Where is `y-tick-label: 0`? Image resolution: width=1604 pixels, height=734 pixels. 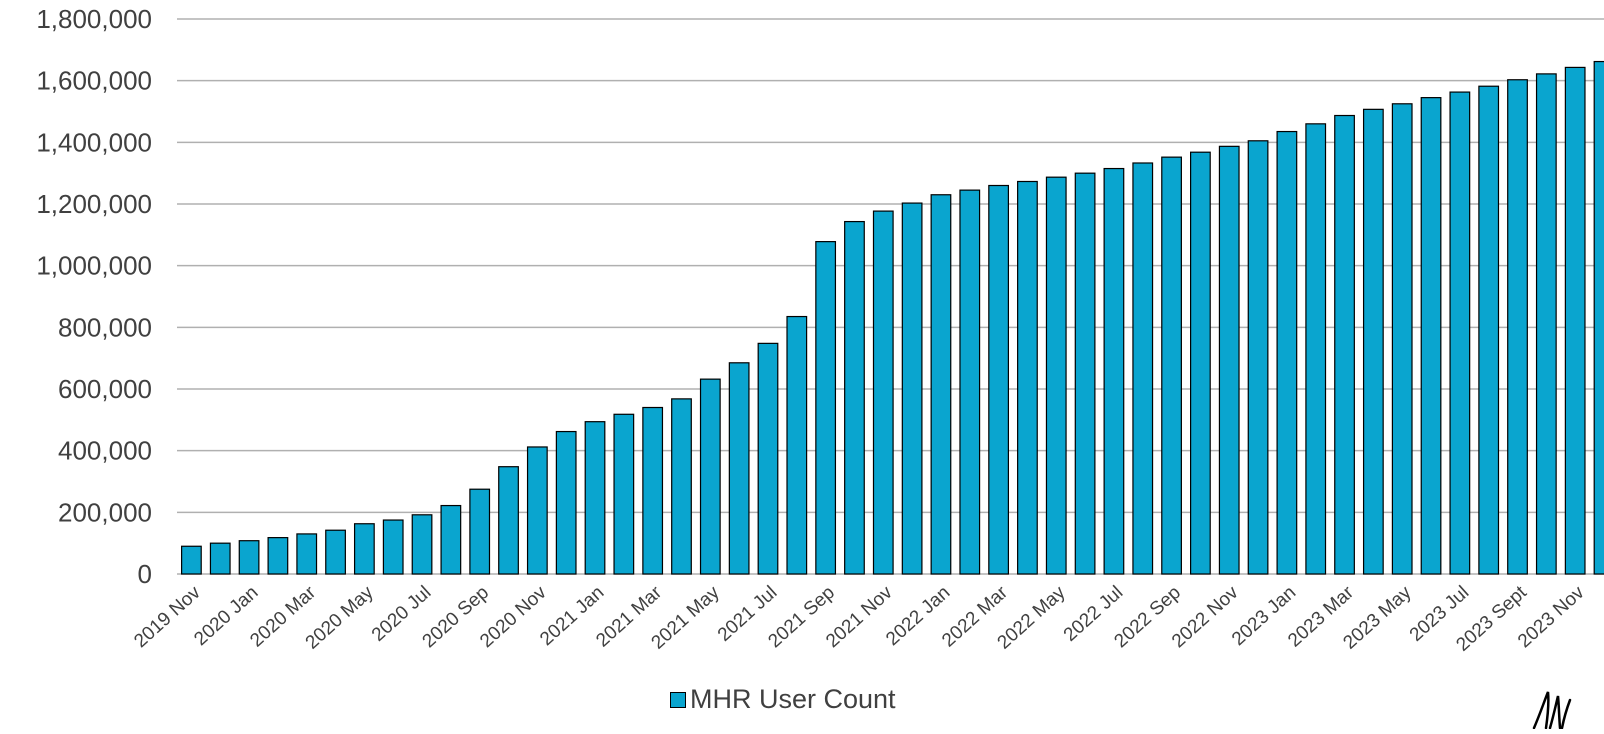
y-tick-label: 0 is located at coordinates (145, 574).